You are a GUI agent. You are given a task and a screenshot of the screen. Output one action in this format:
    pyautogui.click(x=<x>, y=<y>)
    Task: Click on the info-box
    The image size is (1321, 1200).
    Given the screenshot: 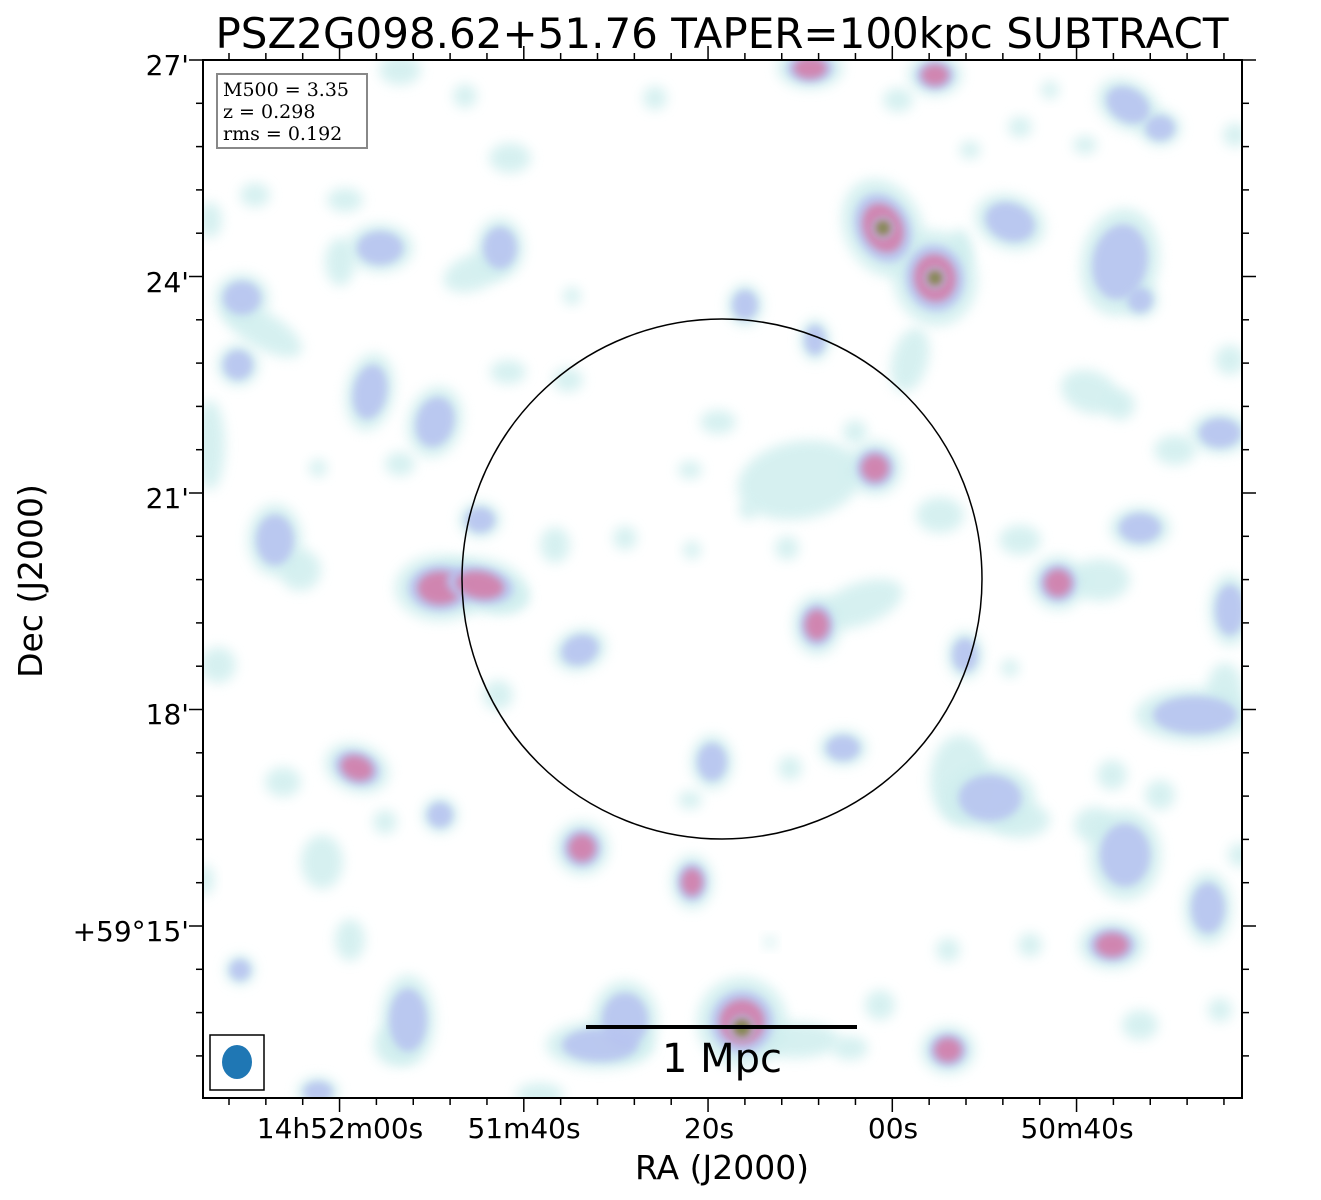 What is the action you would take?
    pyautogui.click(x=292, y=111)
    